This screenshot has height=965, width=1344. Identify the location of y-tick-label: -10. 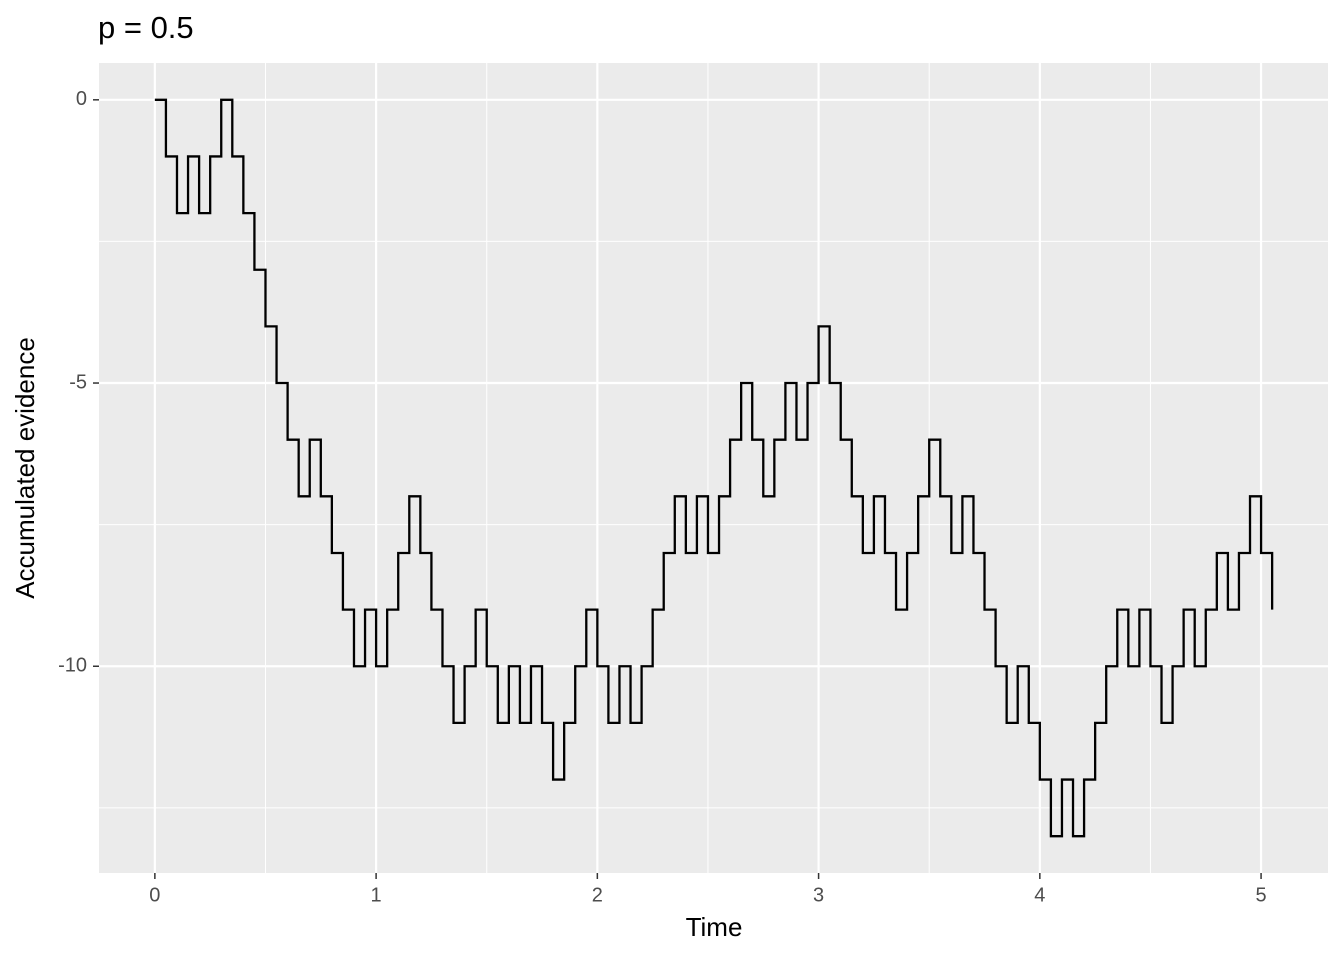
(72, 666).